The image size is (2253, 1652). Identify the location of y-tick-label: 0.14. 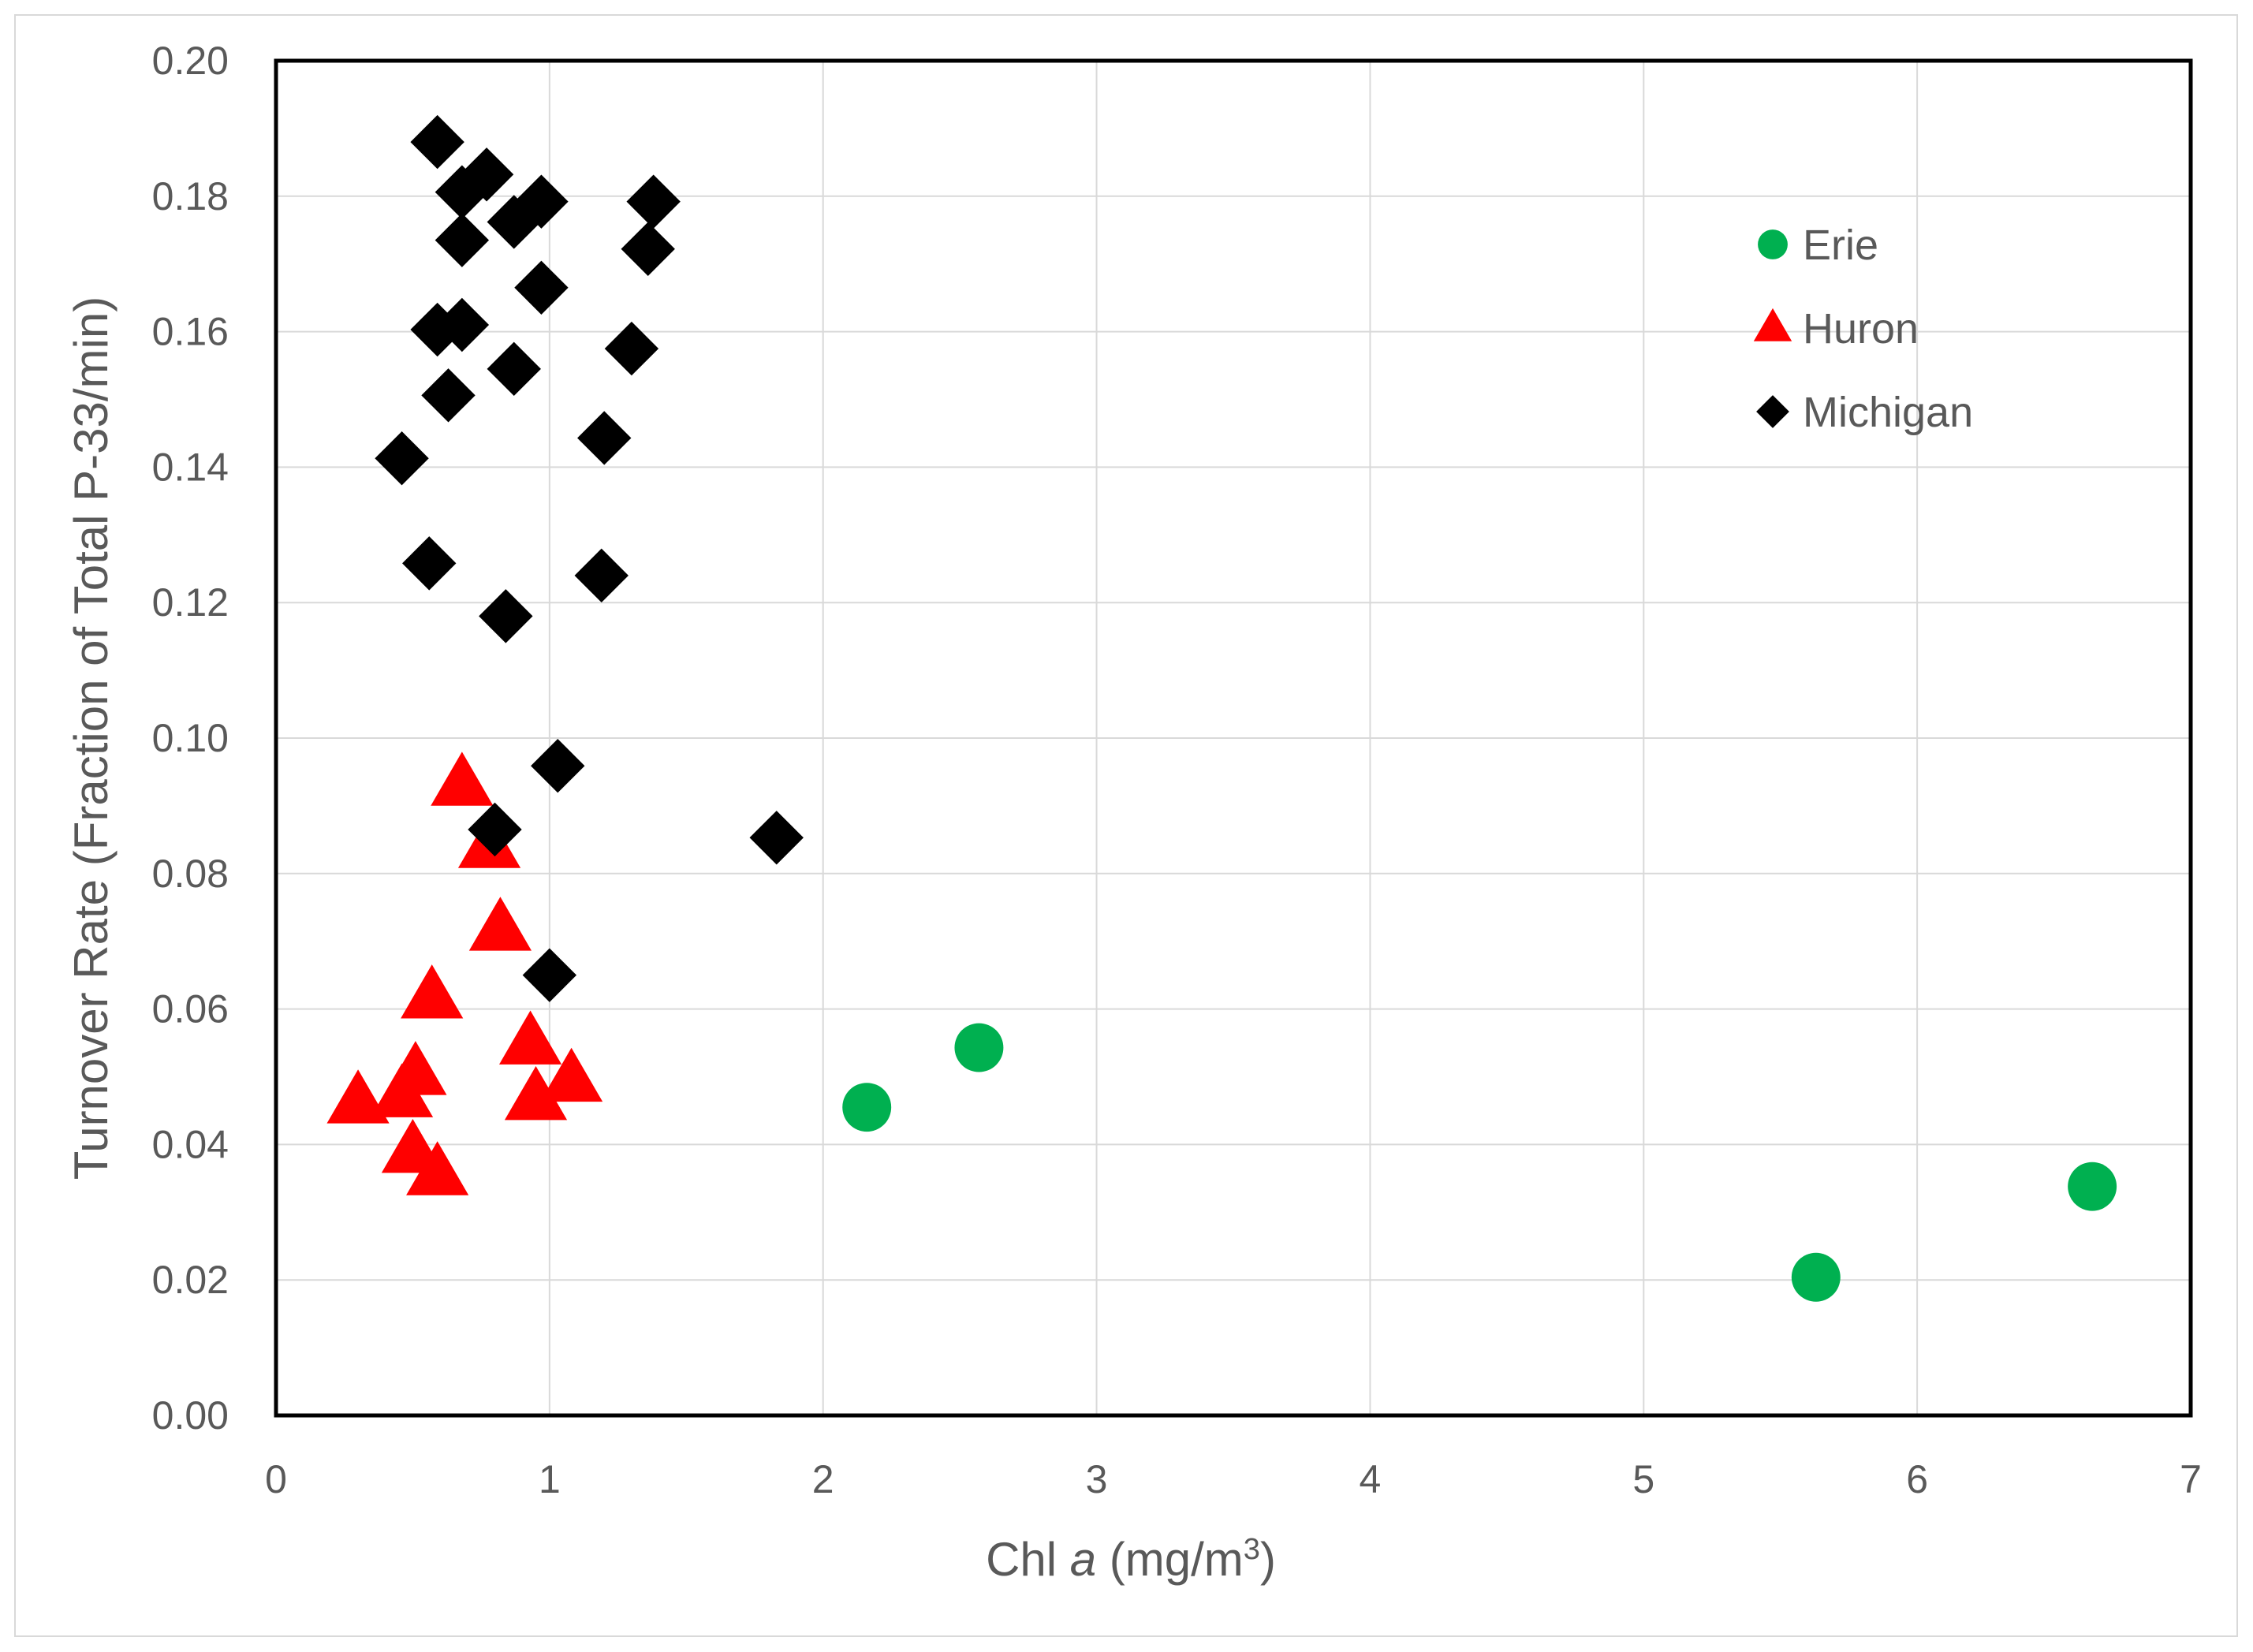
(190, 467).